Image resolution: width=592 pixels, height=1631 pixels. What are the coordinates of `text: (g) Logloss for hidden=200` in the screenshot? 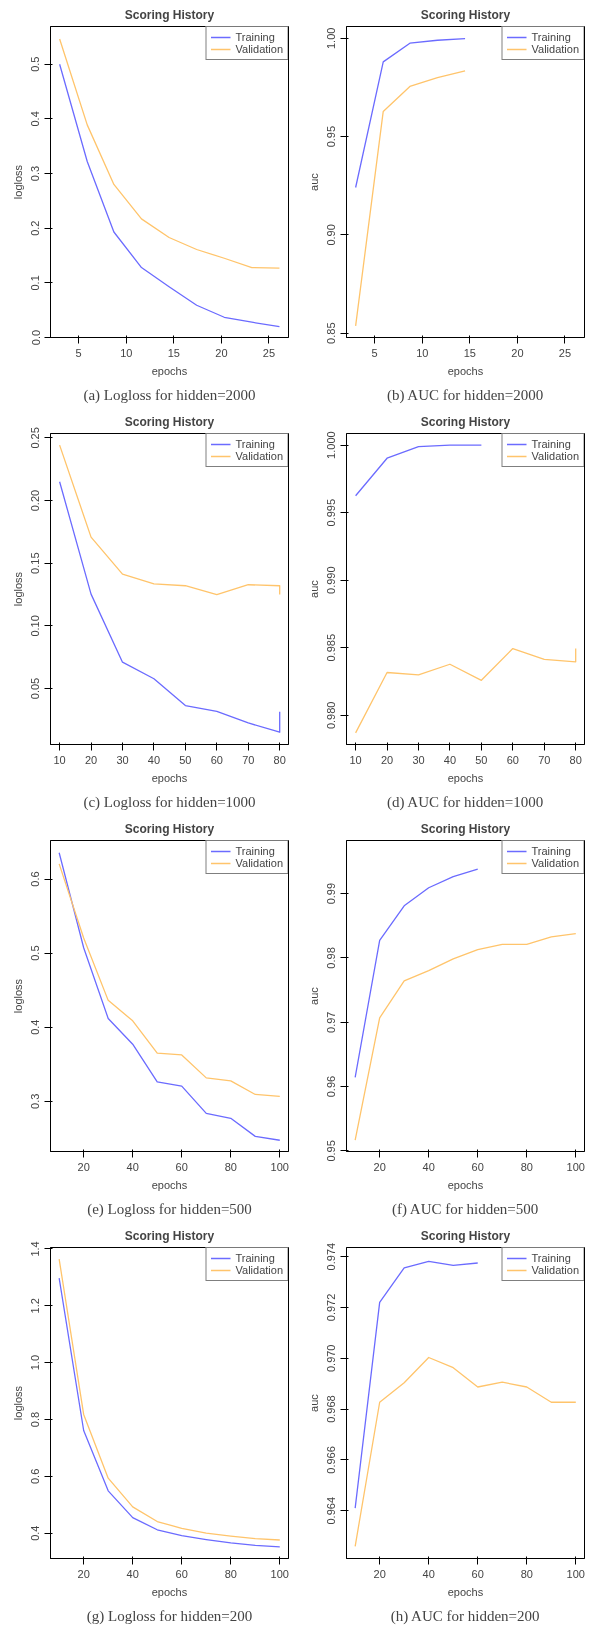 It's located at (169, 1616).